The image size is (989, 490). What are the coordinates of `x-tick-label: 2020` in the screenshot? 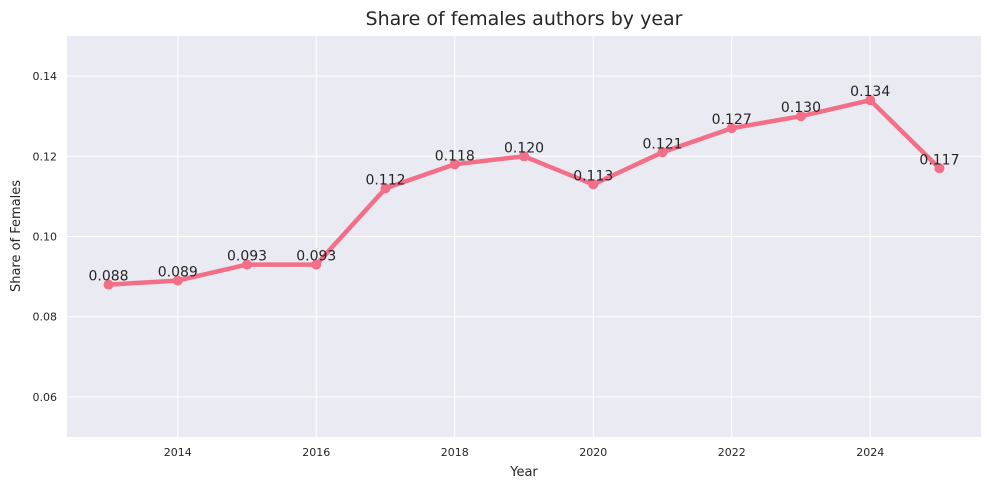 It's located at (593, 452).